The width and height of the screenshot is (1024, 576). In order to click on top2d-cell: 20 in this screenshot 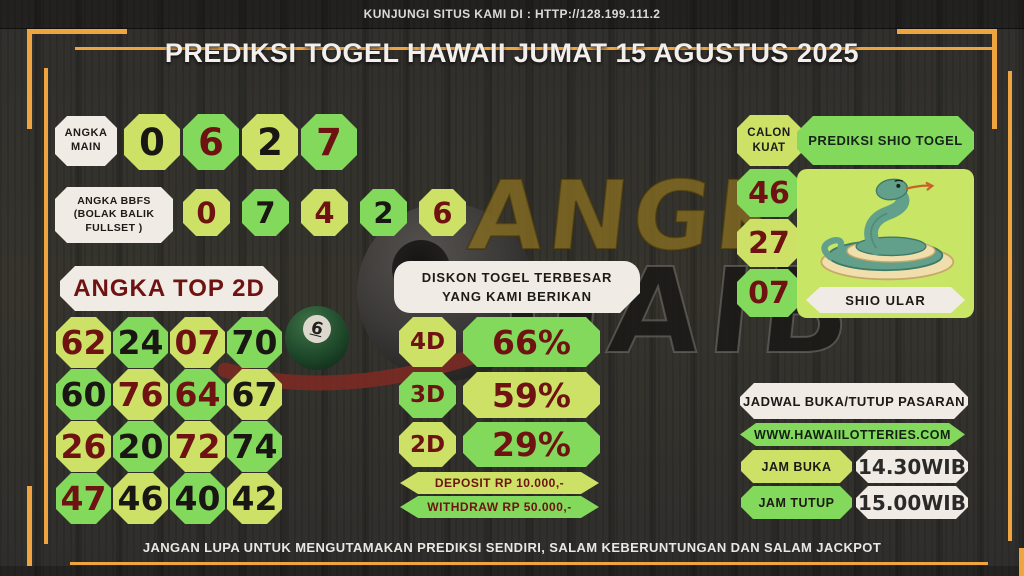, I will do `click(140, 446)`.